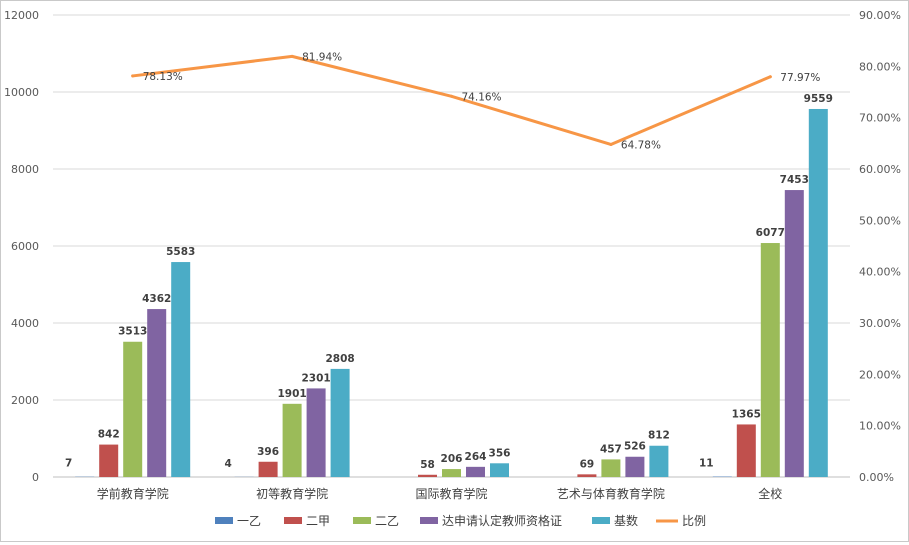  I want to click on left-tick-label: 6000, so click(25, 246).